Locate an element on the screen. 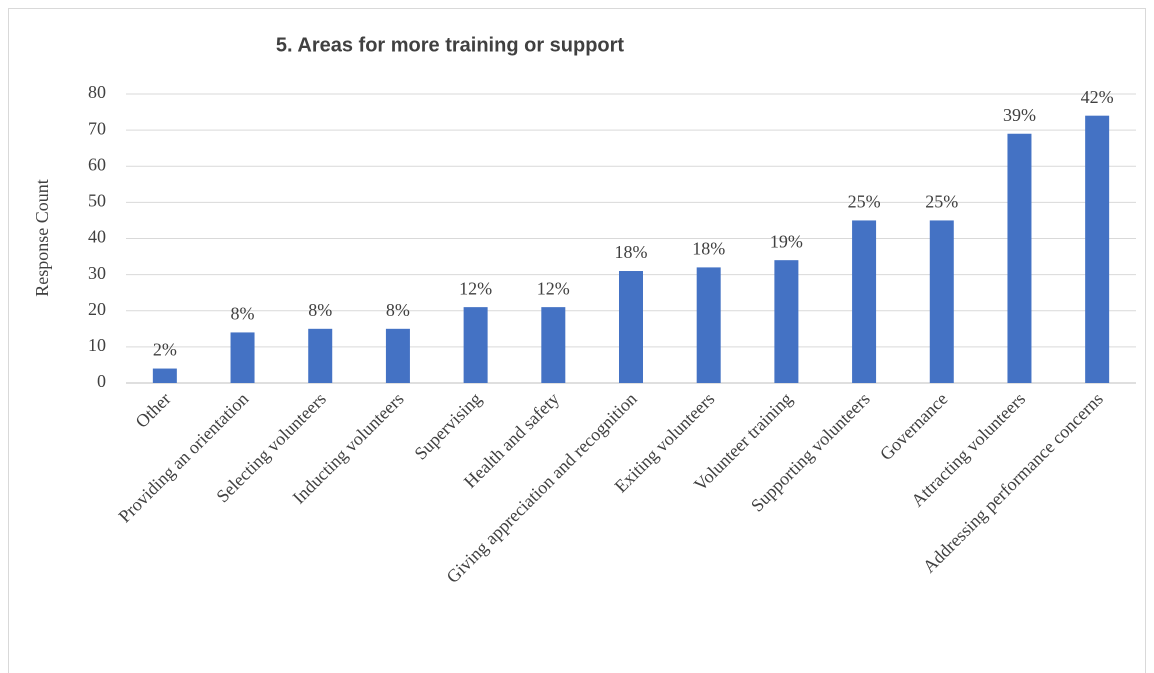 The width and height of the screenshot is (1154, 673). data-label: 19% is located at coordinates (786, 241).